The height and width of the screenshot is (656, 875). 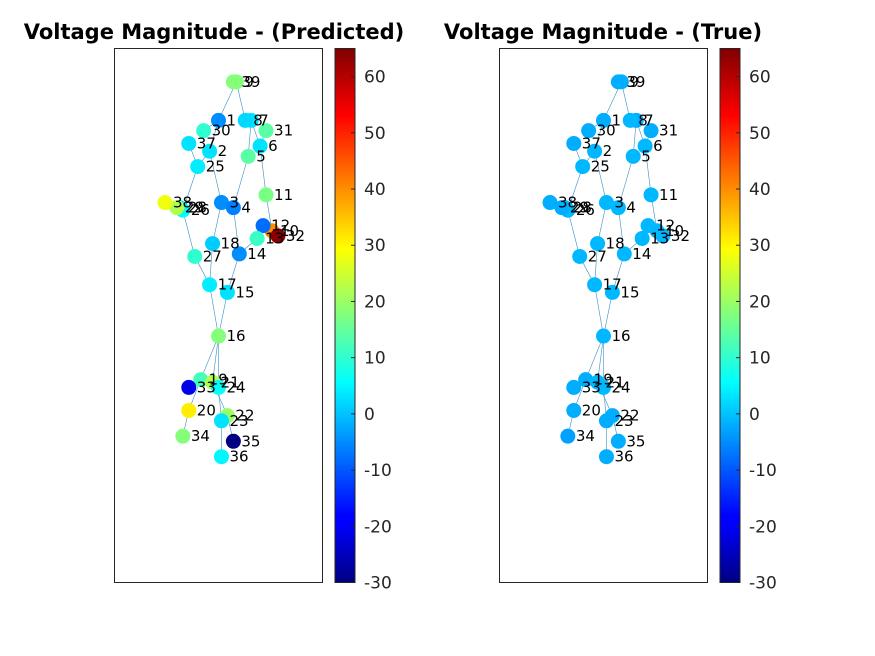 What do you see at coordinates (591, 410) in the screenshot?
I see `node-label-20: 20` at bounding box center [591, 410].